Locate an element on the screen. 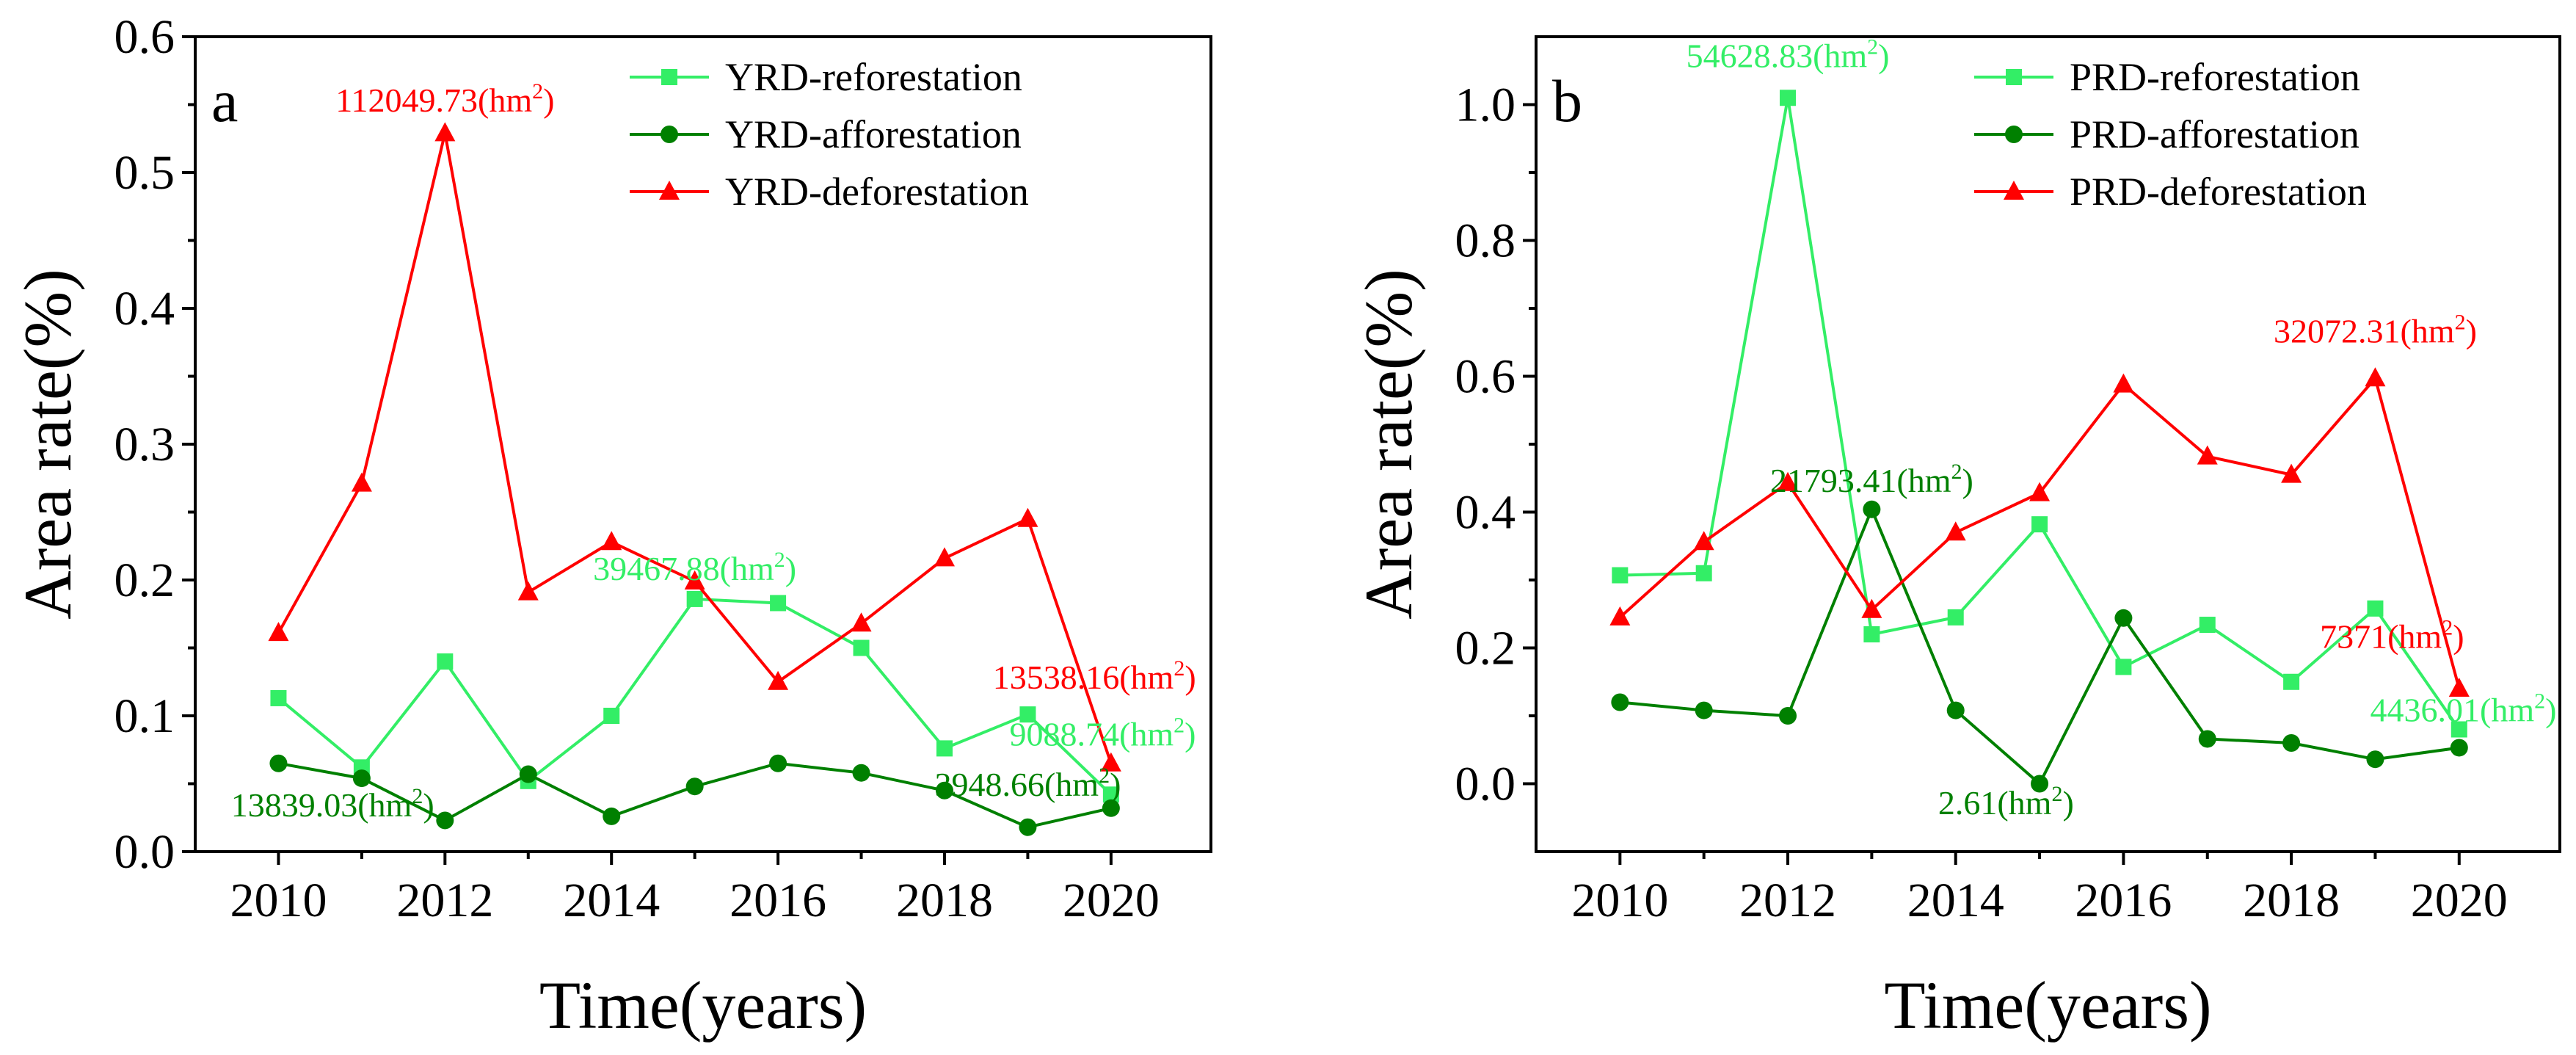  y-tick-label: 0.5 is located at coordinates (144, 173).